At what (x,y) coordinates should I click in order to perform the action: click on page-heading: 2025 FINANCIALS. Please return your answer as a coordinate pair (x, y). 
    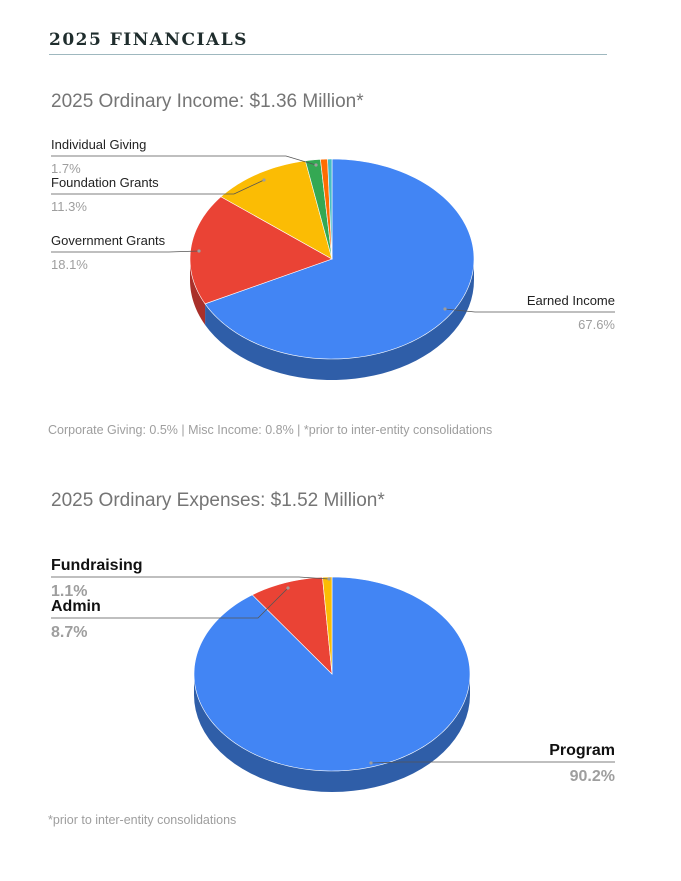
    Looking at the image, I should click on (148, 40).